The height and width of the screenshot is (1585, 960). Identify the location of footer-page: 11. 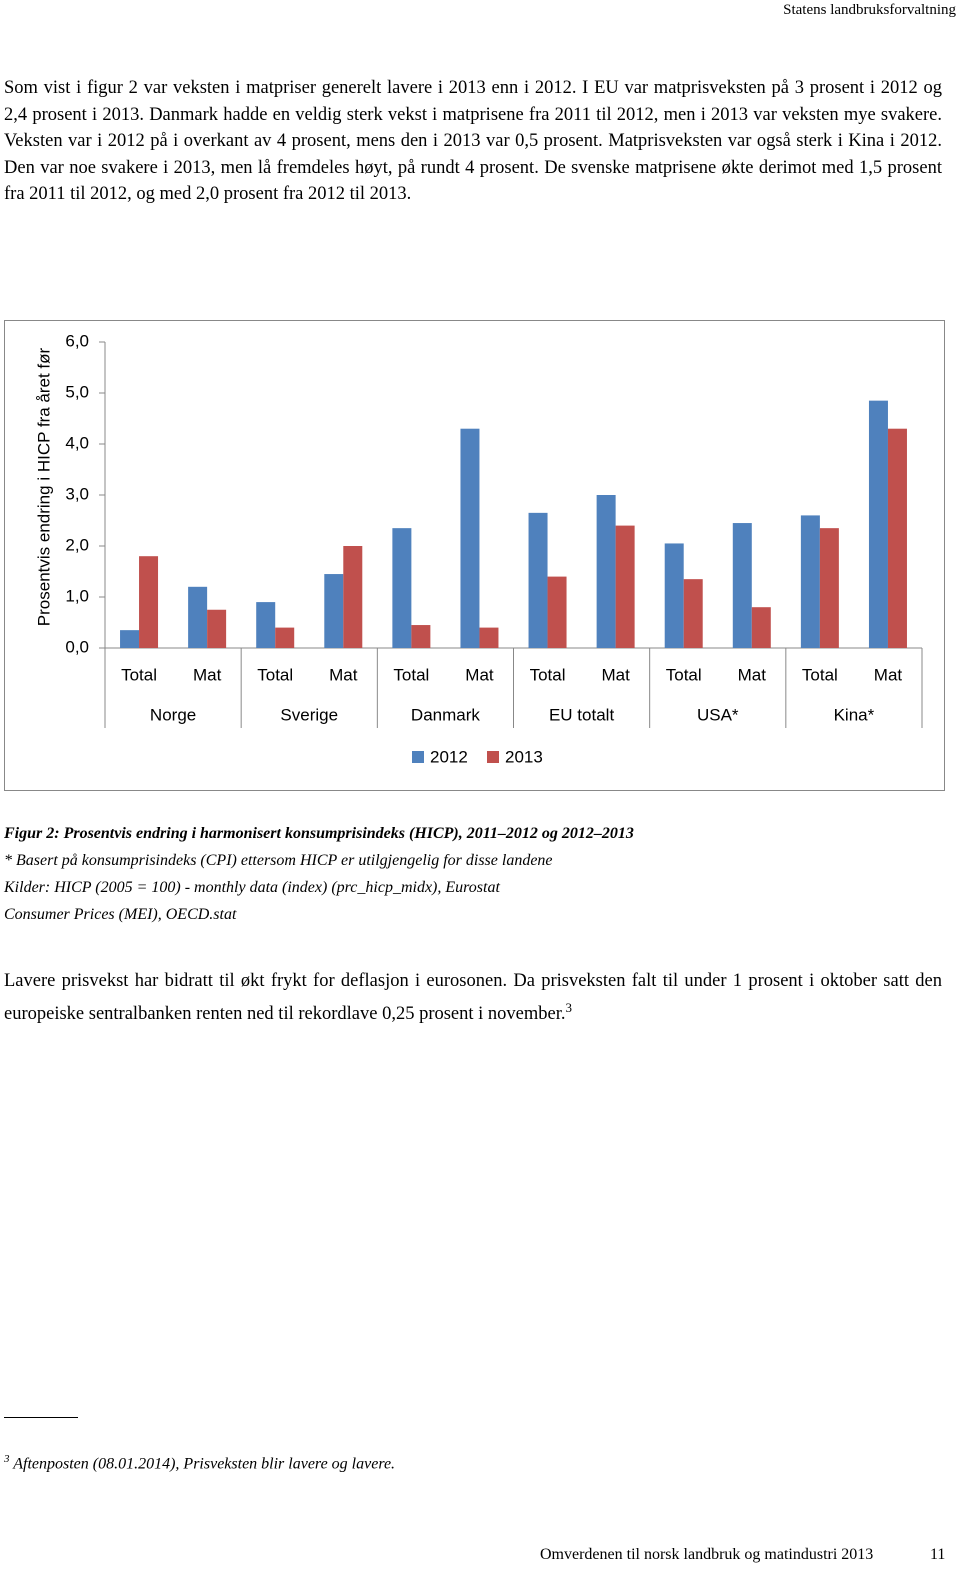
(938, 1554).